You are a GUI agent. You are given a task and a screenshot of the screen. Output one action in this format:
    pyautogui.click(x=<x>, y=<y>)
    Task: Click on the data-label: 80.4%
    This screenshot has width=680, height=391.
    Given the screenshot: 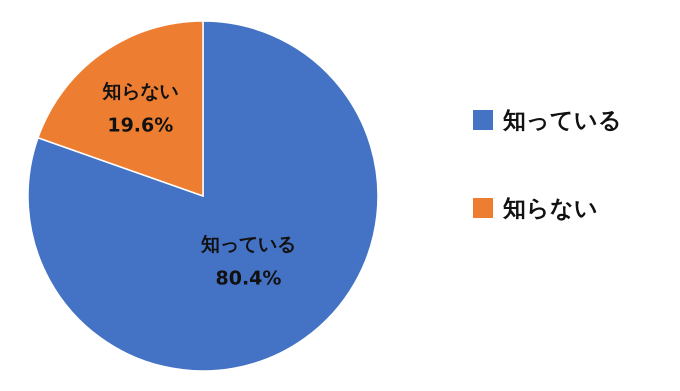 What is the action you would take?
    pyautogui.click(x=249, y=278)
    